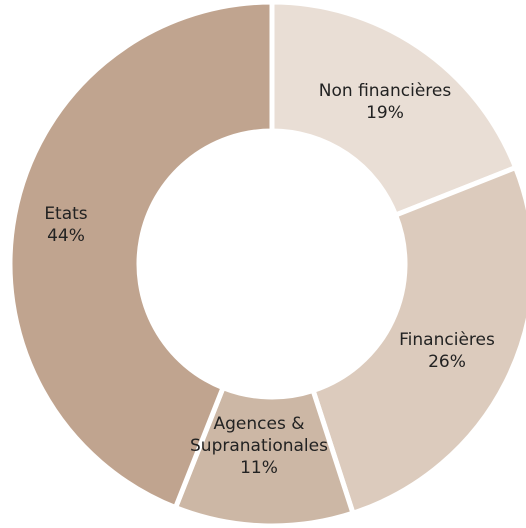  What do you see at coordinates (259, 468) in the screenshot?
I see `slice-value-label: 11%` at bounding box center [259, 468].